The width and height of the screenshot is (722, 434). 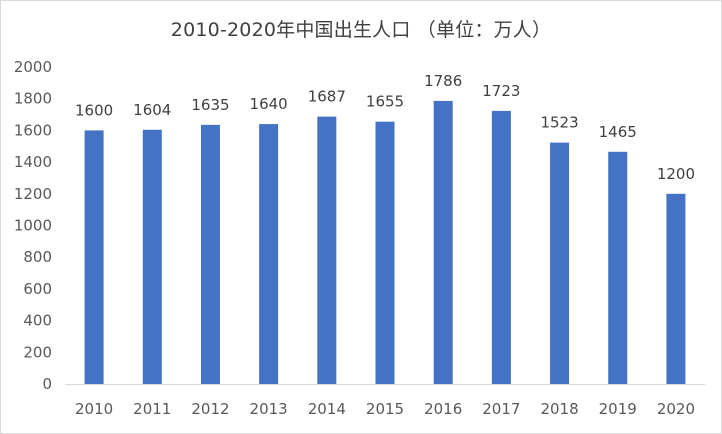 I want to click on bar-data-label: 1600, so click(x=94, y=110).